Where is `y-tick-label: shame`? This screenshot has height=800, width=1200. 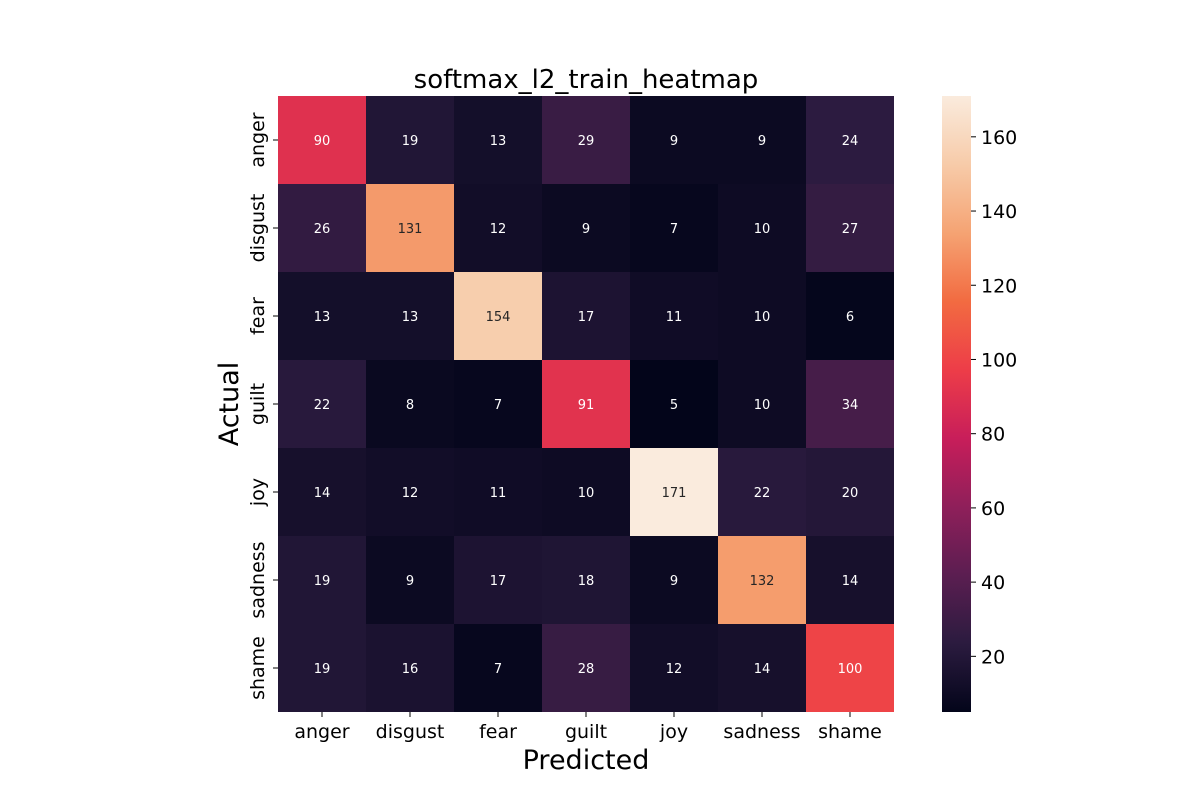
y-tick-label: shame is located at coordinates (258, 668).